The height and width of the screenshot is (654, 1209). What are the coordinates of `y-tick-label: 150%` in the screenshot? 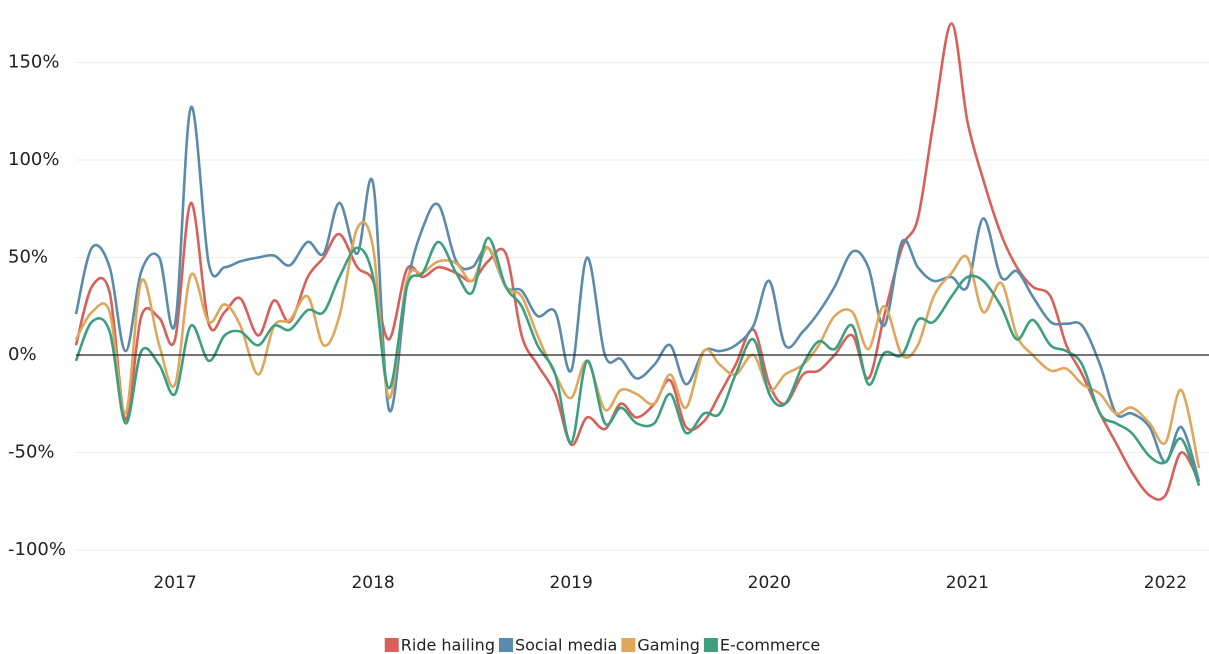 It's located at (33, 62).